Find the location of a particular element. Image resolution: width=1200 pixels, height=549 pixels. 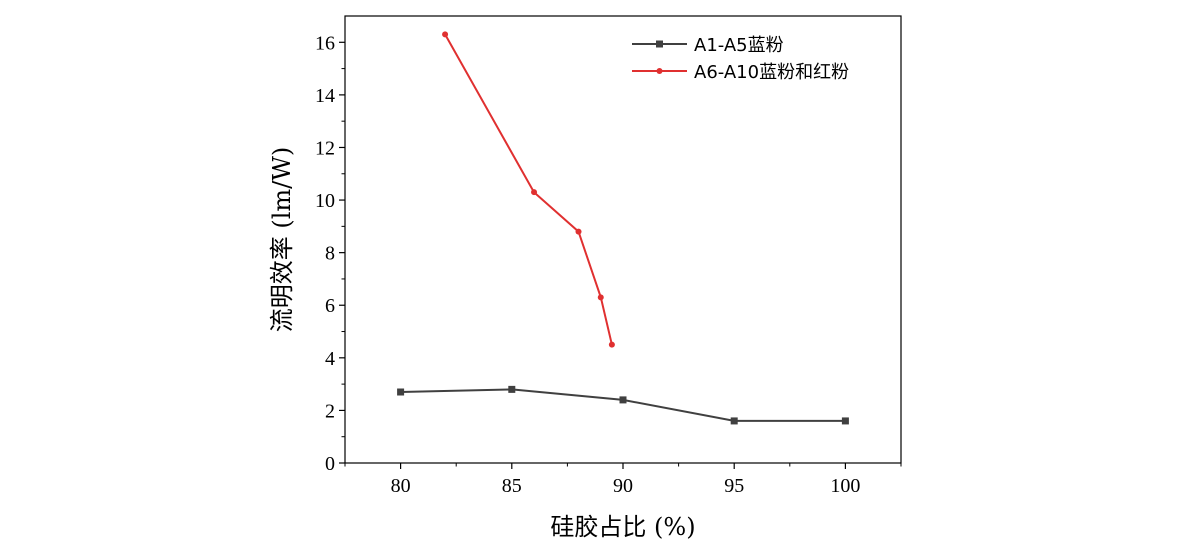

x-tick-label: 80 is located at coordinates (401, 486).